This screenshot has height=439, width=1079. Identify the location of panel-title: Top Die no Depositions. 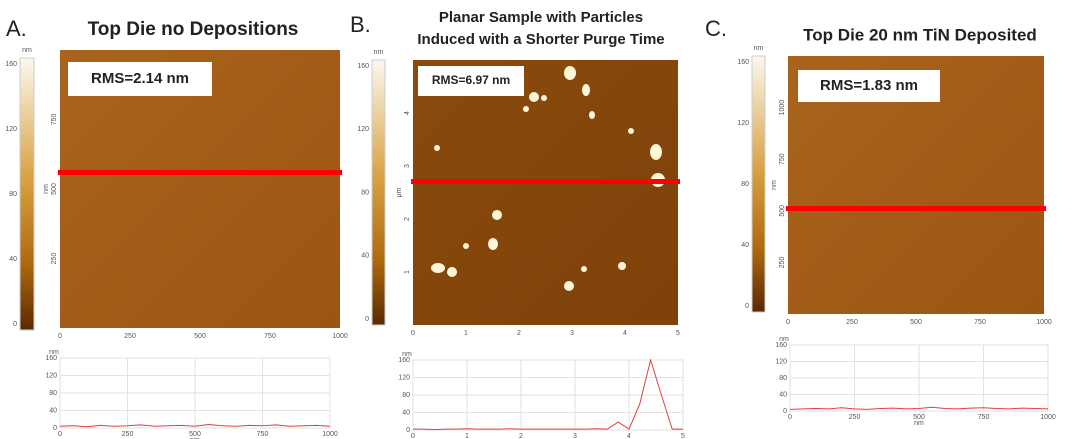
(193, 29).